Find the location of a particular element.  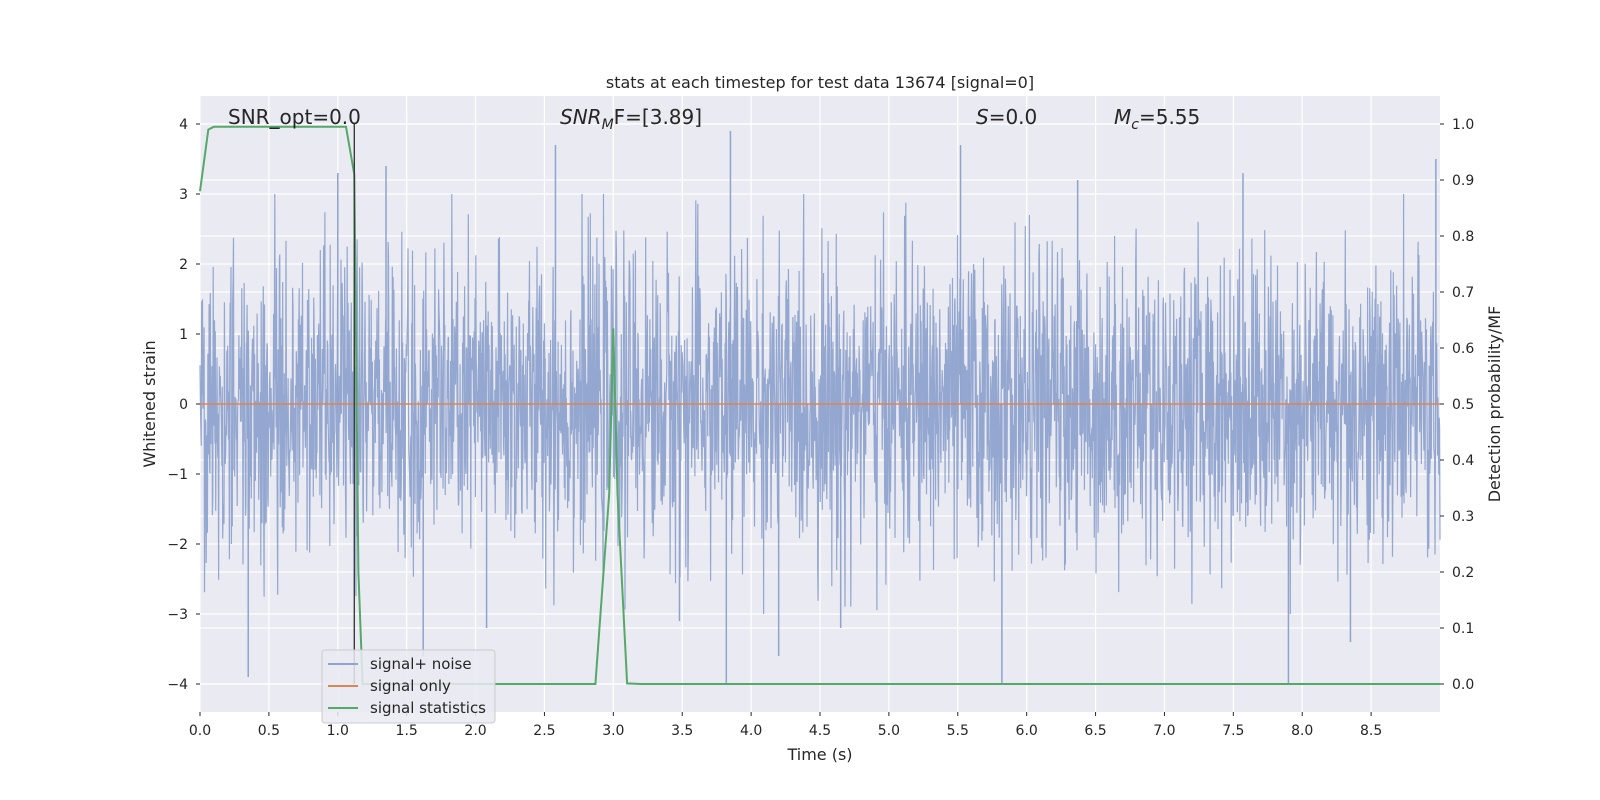

y-right-tick-label: 0.6 is located at coordinates (1463, 349).